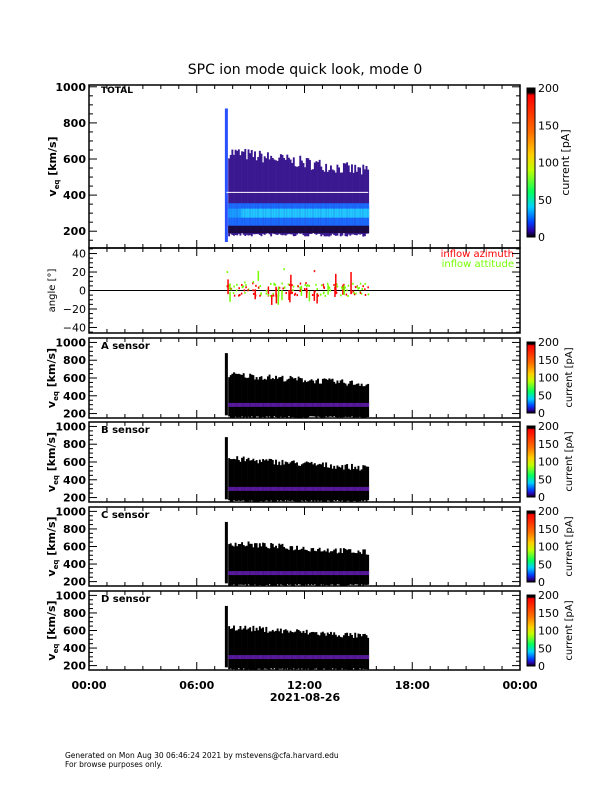 This screenshot has height=792, width=612. What do you see at coordinates (74, 159) in the screenshot?
I see `y-tick-label: 600` at bounding box center [74, 159].